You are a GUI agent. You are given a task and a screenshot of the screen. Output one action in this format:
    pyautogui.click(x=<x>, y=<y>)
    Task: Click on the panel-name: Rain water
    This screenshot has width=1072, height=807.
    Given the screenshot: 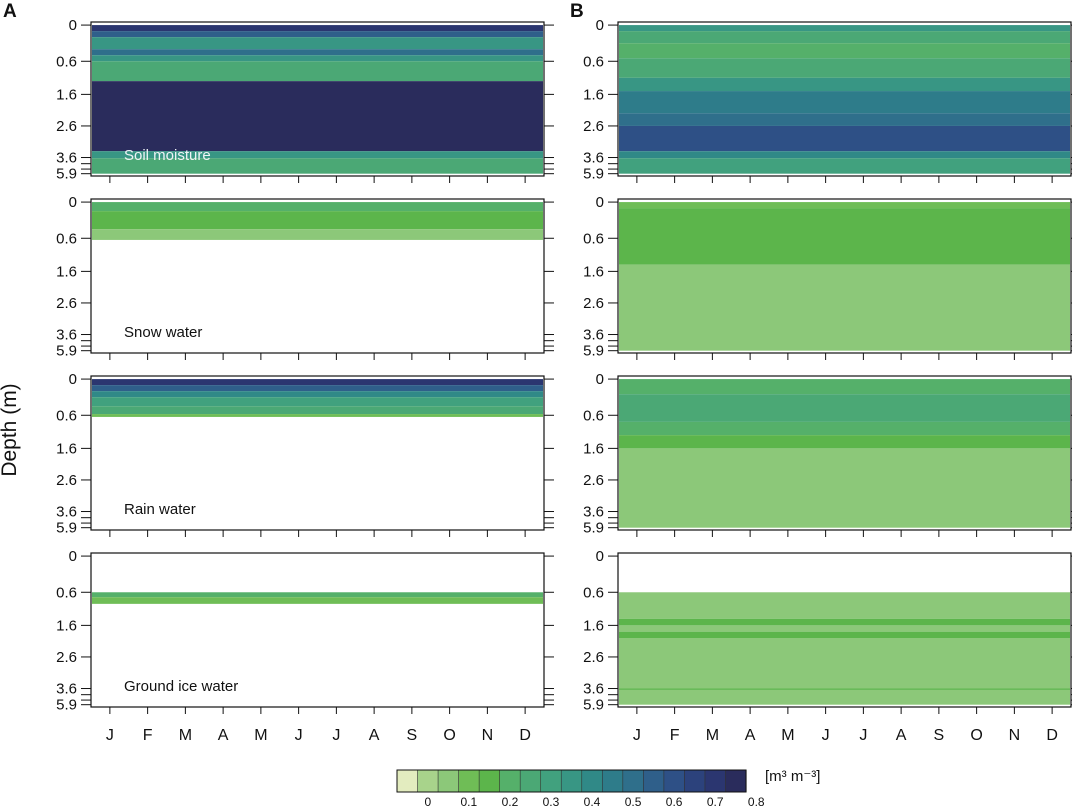 What is the action you would take?
    pyautogui.click(x=160, y=509)
    